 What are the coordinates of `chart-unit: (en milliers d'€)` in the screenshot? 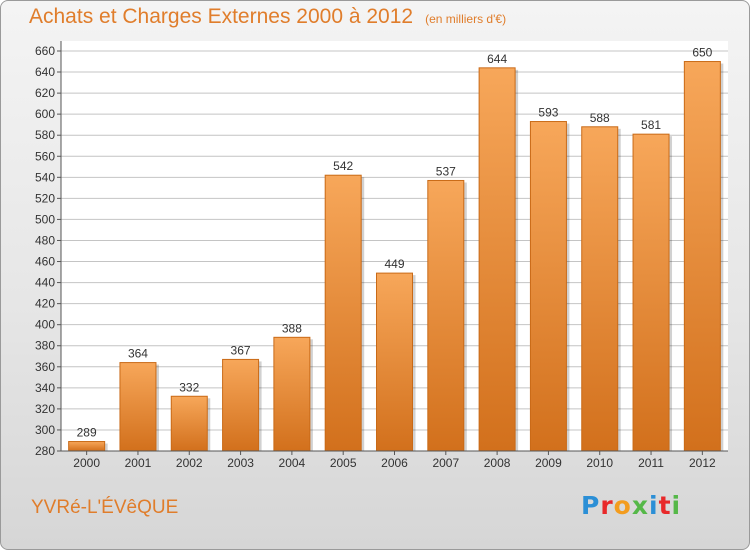 It's located at (466, 19).